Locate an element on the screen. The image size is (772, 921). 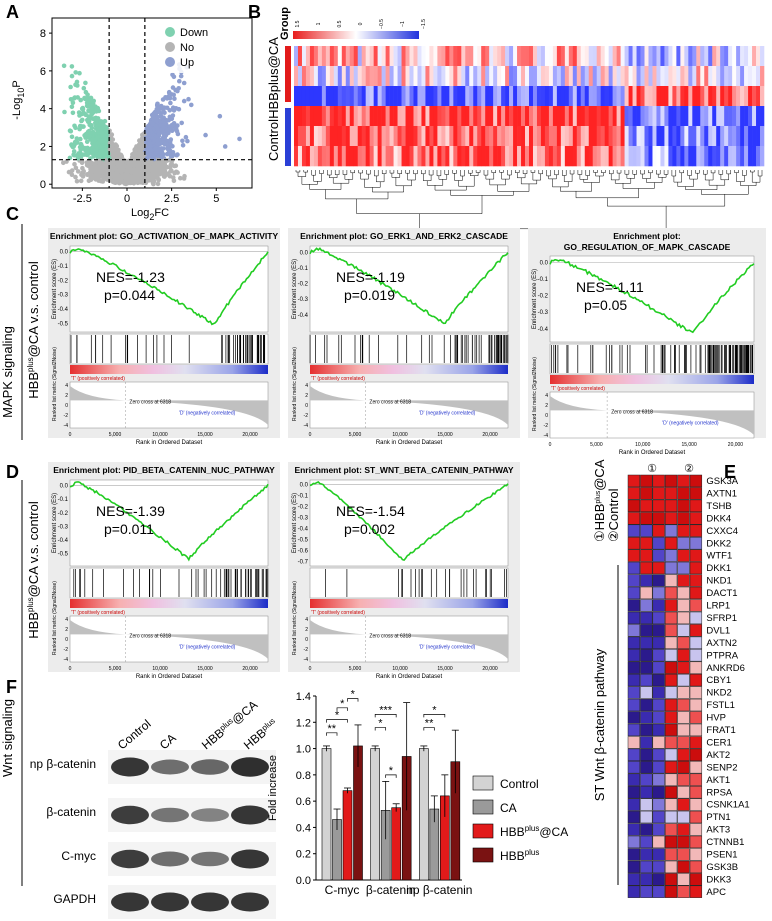
x-label-end: FC is located at coordinates (161, 213).